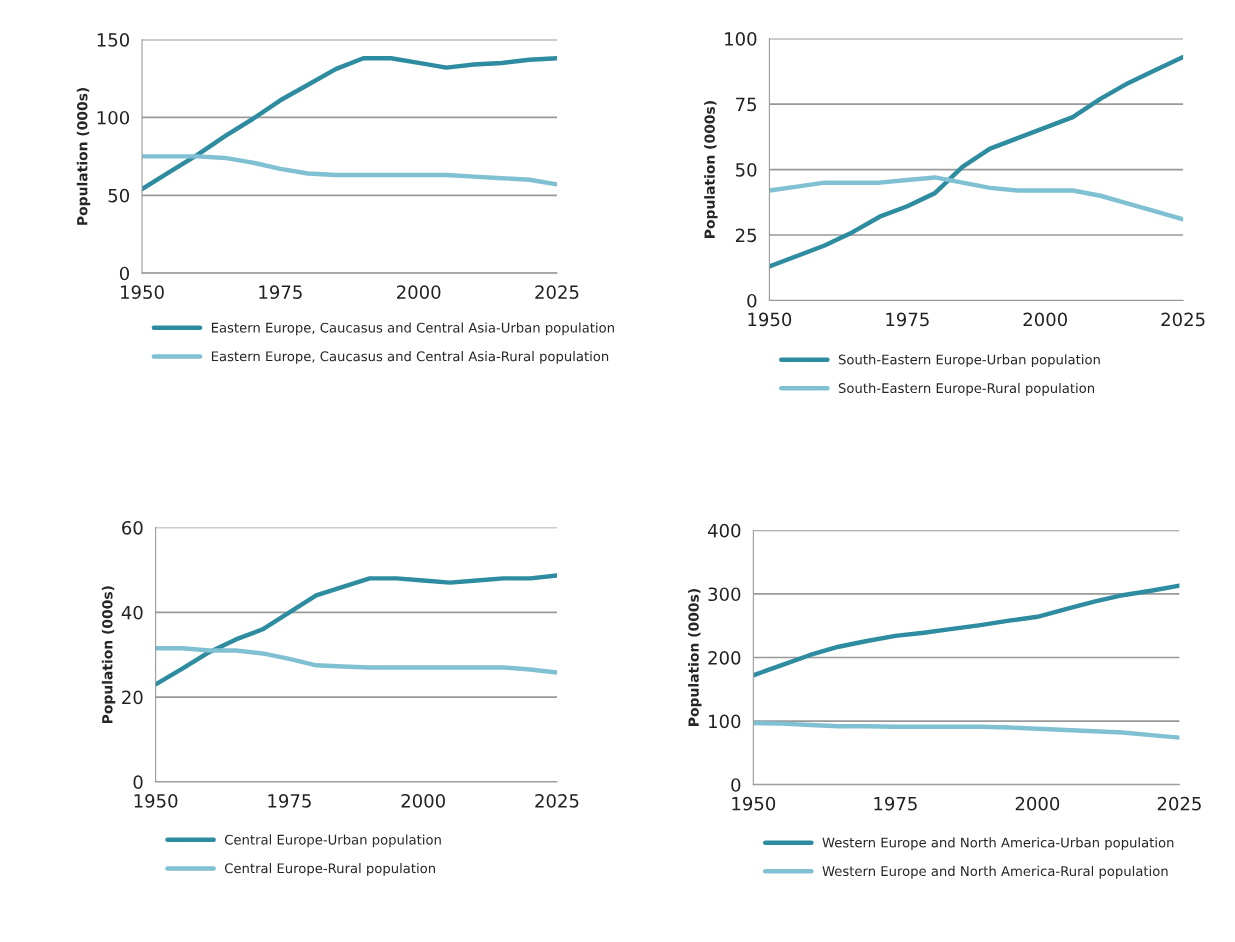 This screenshot has height=942, width=1235. I want to click on y-tick-label: 150, so click(113, 40).